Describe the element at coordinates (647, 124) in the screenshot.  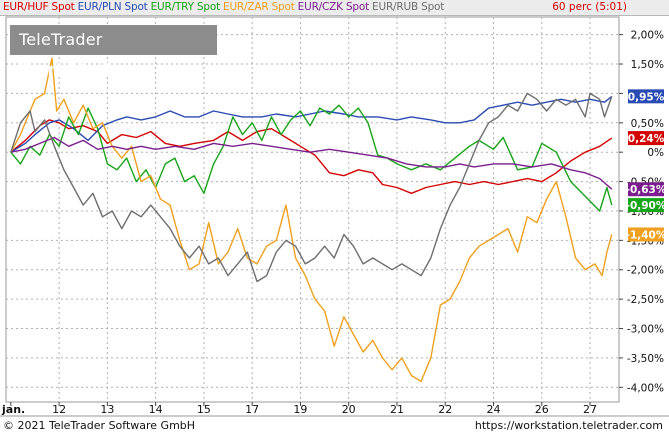
I see `y-tick-label: 0,50%` at that location.